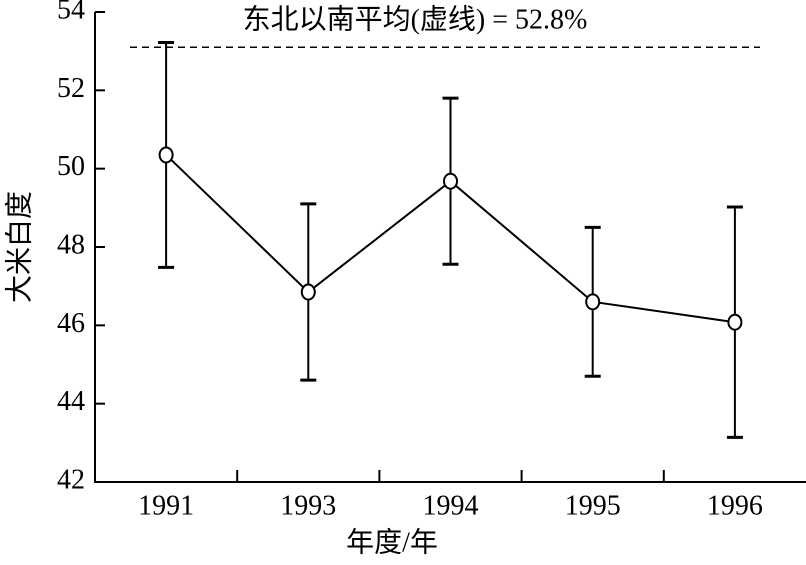  Describe the element at coordinates (71, 401) in the screenshot. I see `y-tick-label: 44` at that location.